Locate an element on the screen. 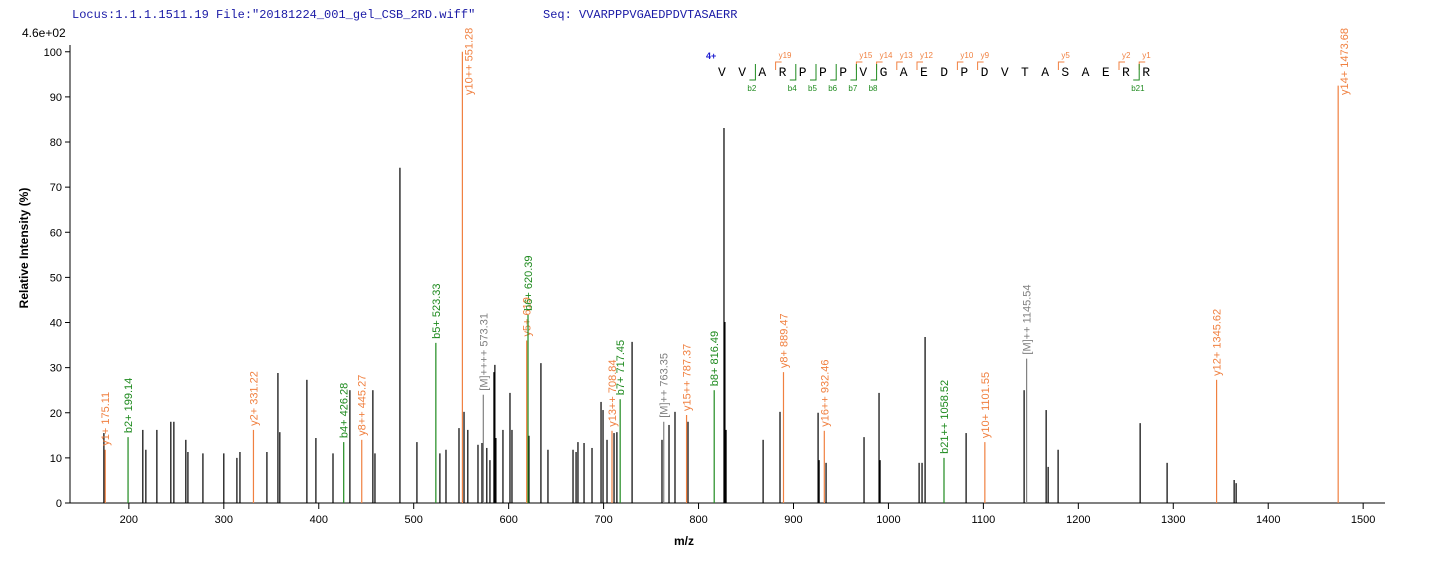 The image size is (1436, 562). y-tick-label: 50 is located at coordinates (56, 278).